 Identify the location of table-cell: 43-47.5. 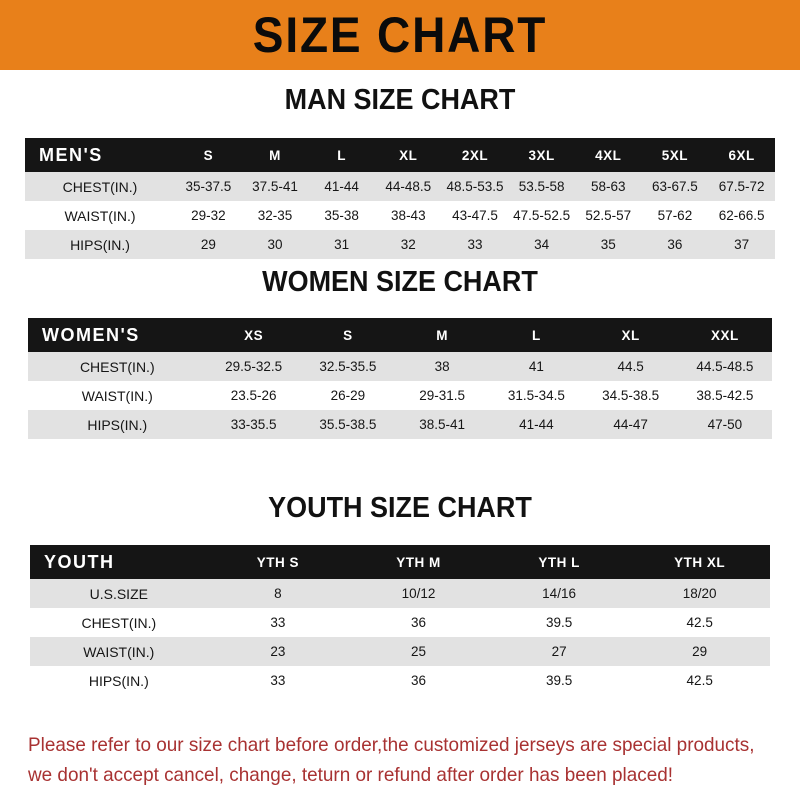
(475, 215).